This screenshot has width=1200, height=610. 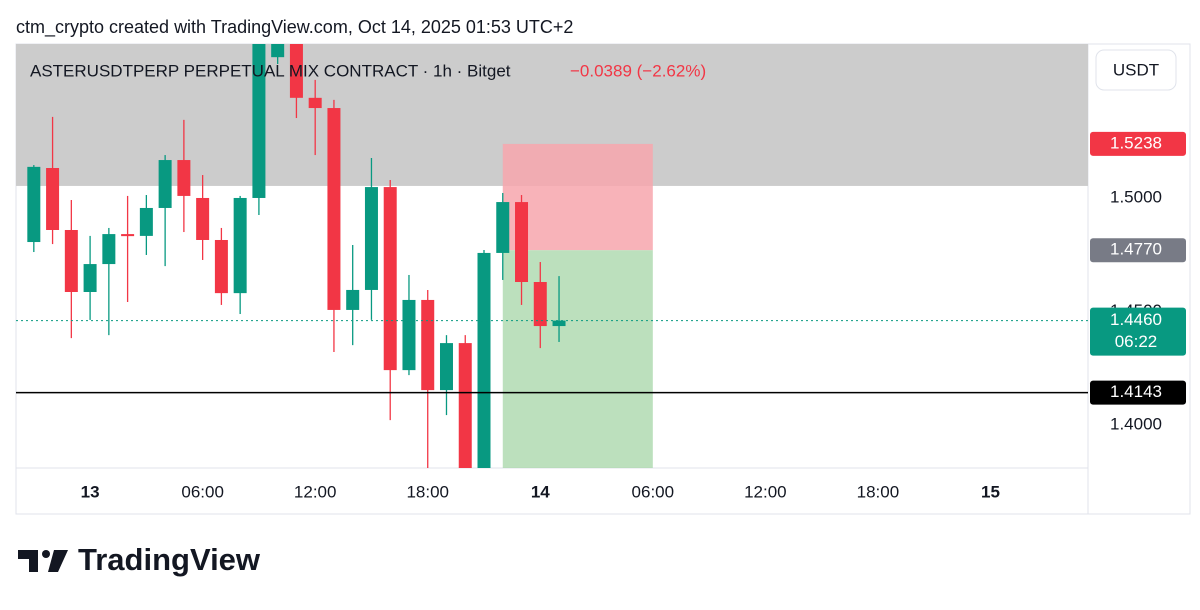 I want to click on stop-label-badge, so click(x=1138, y=143).